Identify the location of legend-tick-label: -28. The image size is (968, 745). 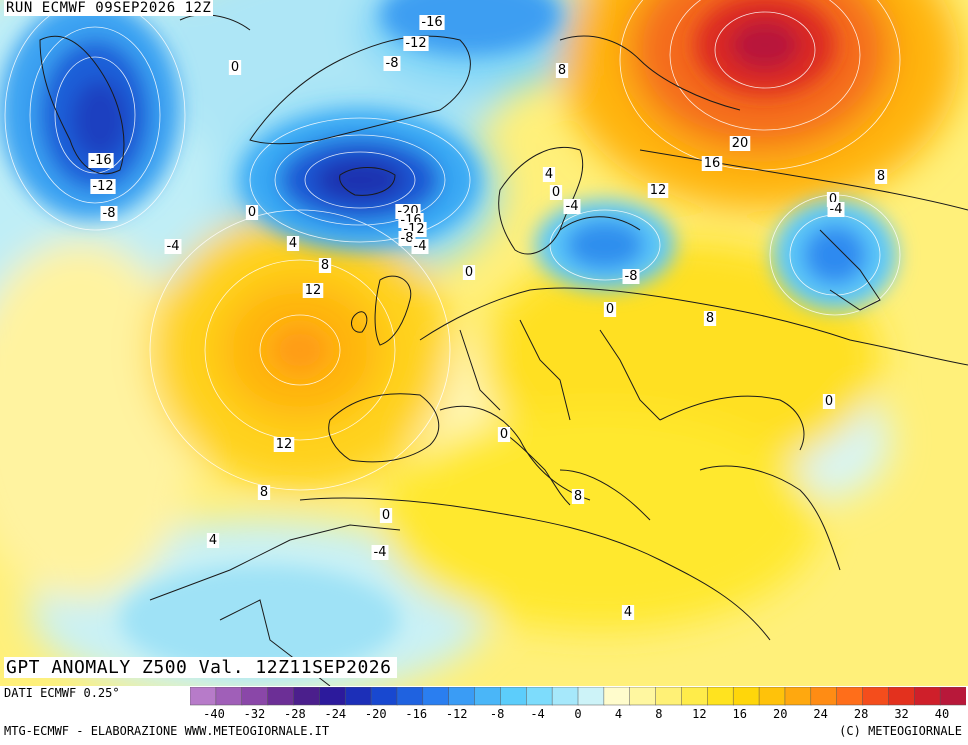
(295, 714).